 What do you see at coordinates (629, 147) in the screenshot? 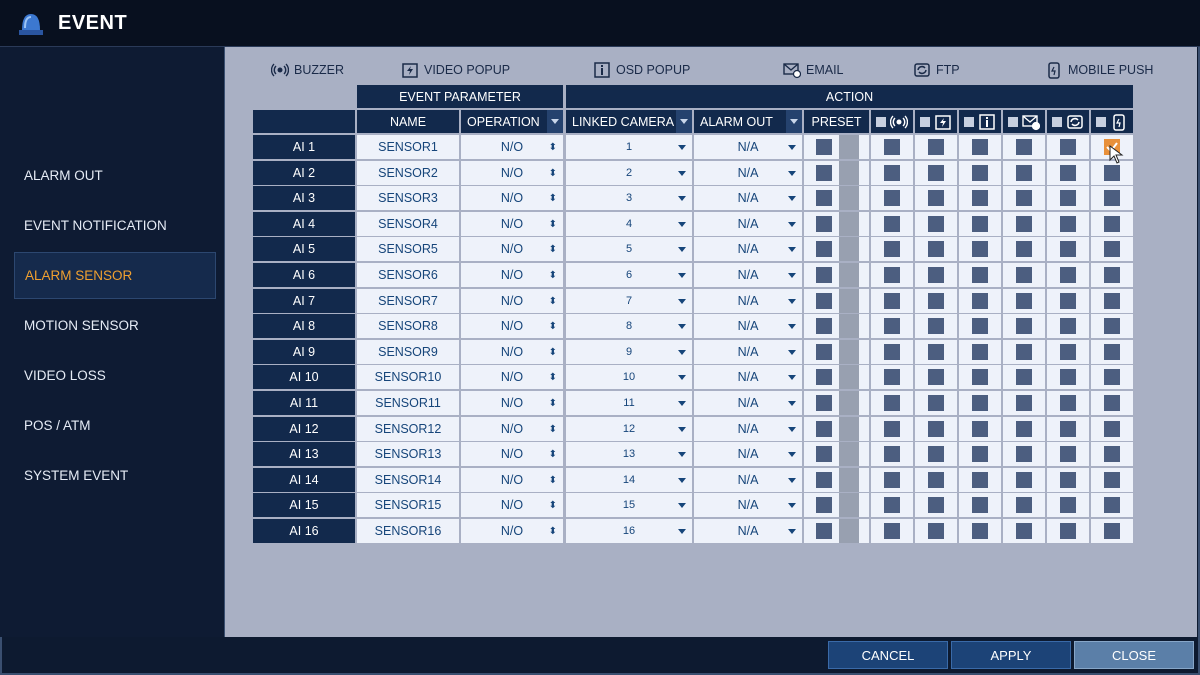
I see `linked-camera-select: 1` at bounding box center [629, 147].